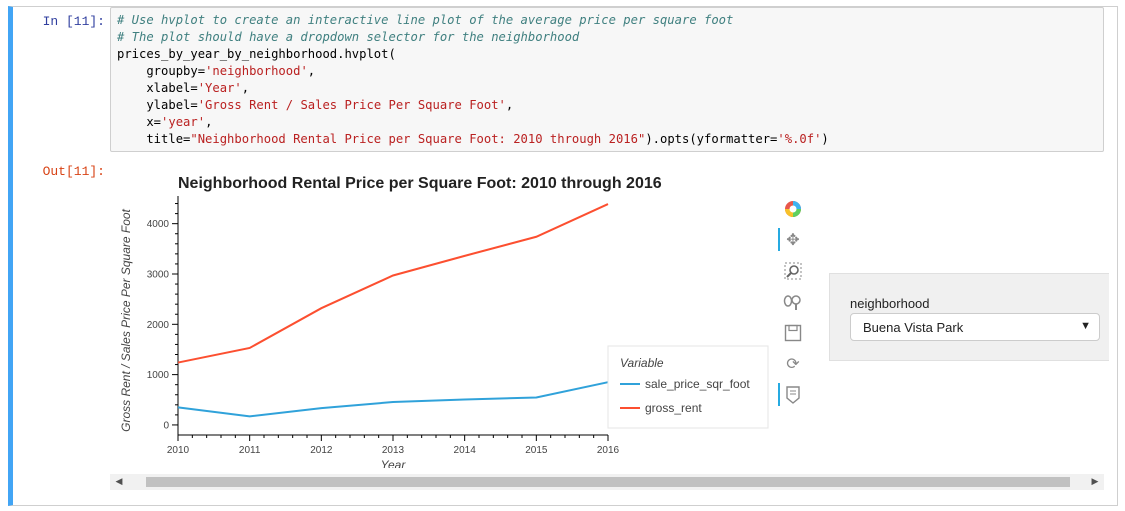  Describe the element at coordinates (393, 283) in the screenshot. I see `series-line-gross_rent` at that location.